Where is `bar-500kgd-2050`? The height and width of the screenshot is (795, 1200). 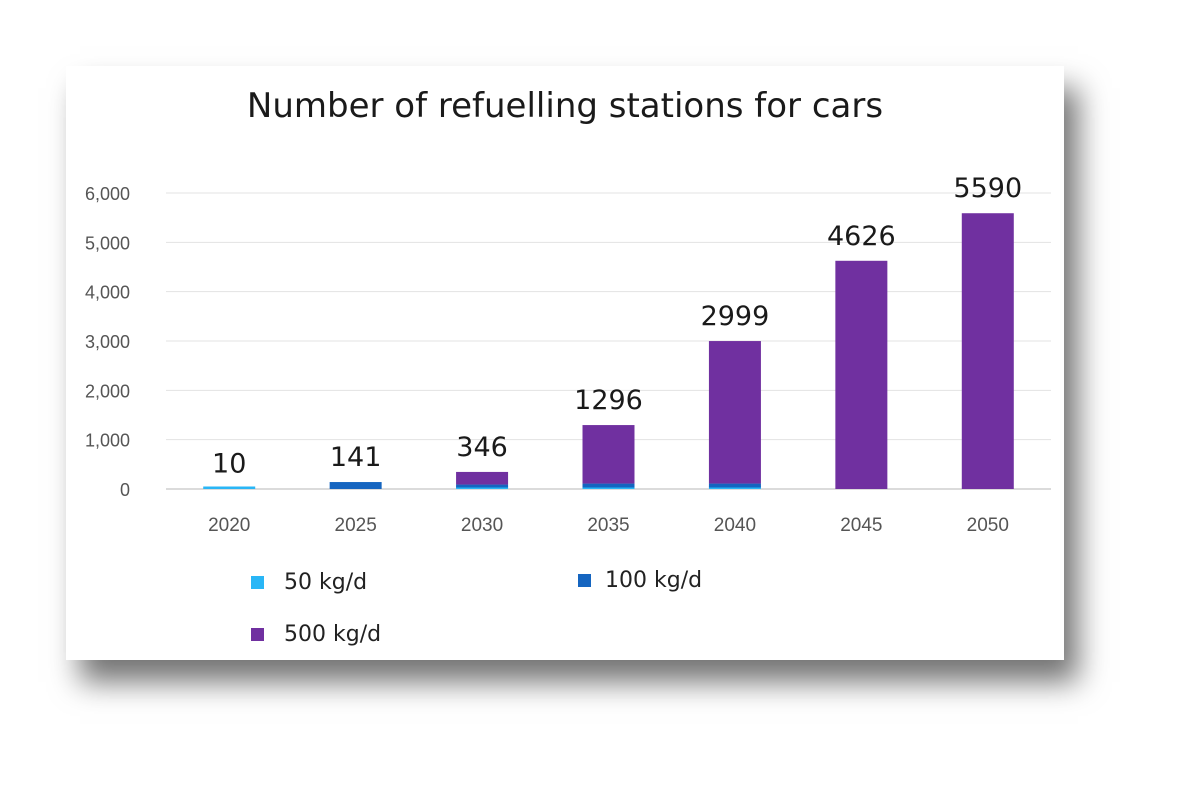 bar-500kgd-2050 is located at coordinates (987, 351).